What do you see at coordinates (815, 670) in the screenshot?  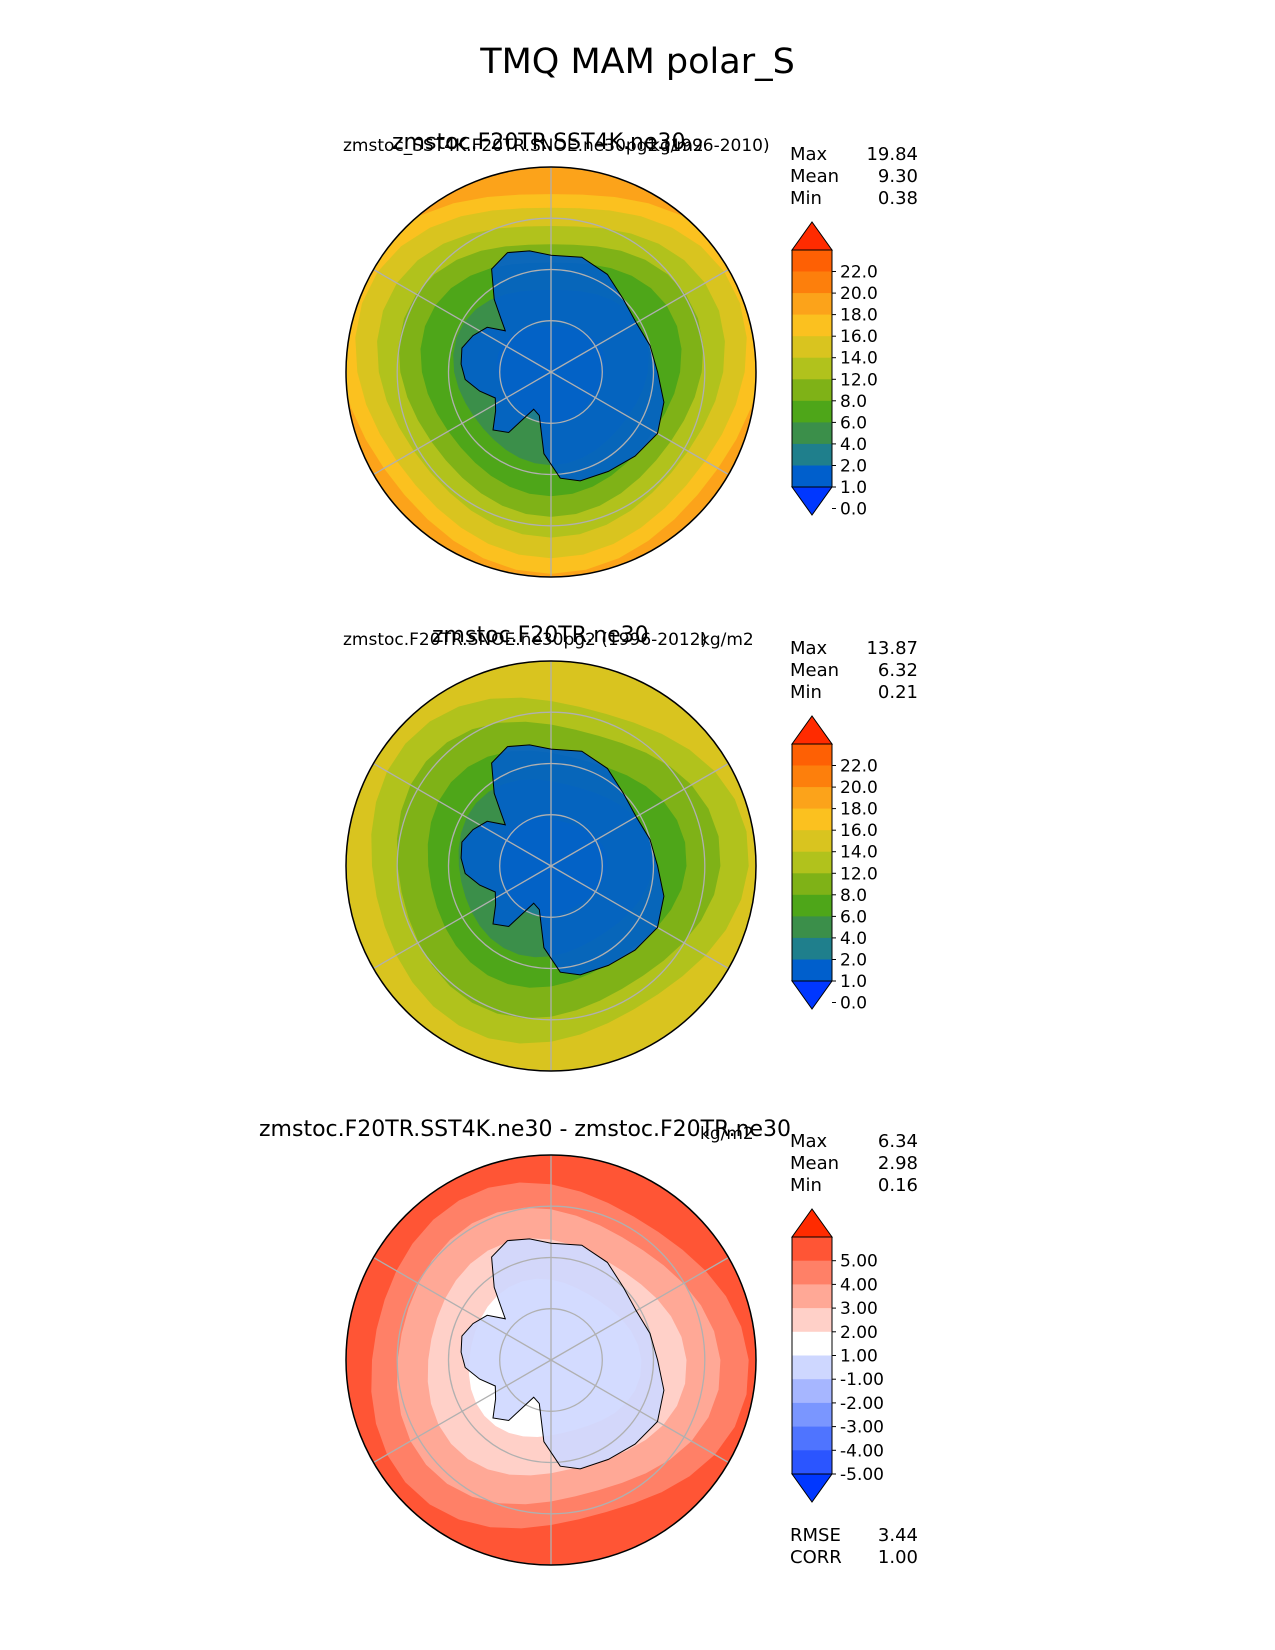 I see `panel2-mean-label: Mean` at bounding box center [815, 670].